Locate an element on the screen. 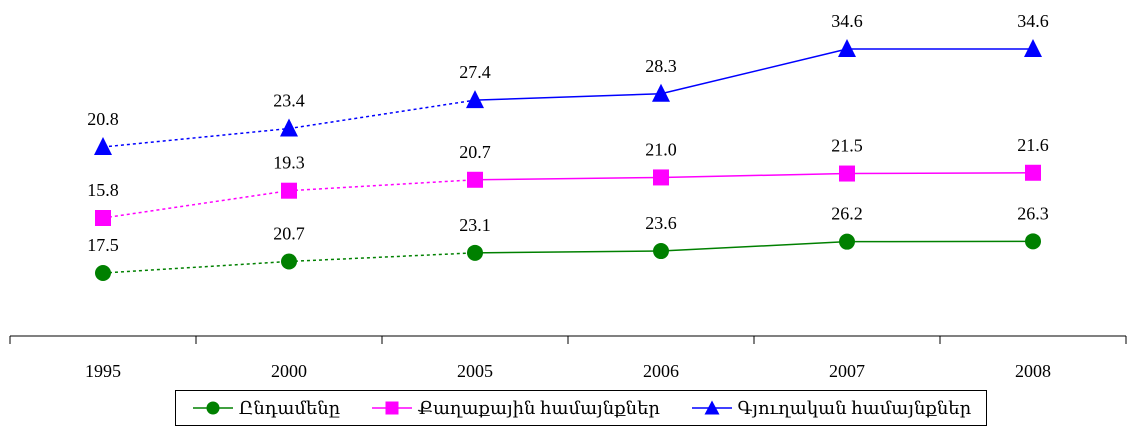 This screenshot has height=426, width=1128. x-tick-label: 2000 is located at coordinates (289, 371).